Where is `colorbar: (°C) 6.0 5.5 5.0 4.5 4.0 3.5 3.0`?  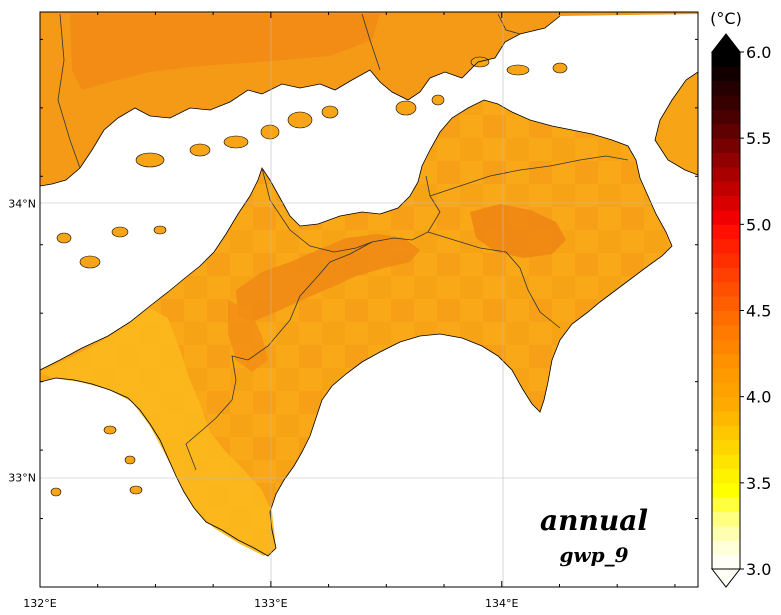 colorbar: (°C) 6.0 5.5 5.0 4.5 4.0 3.5 3.0 is located at coordinates (740, 298).